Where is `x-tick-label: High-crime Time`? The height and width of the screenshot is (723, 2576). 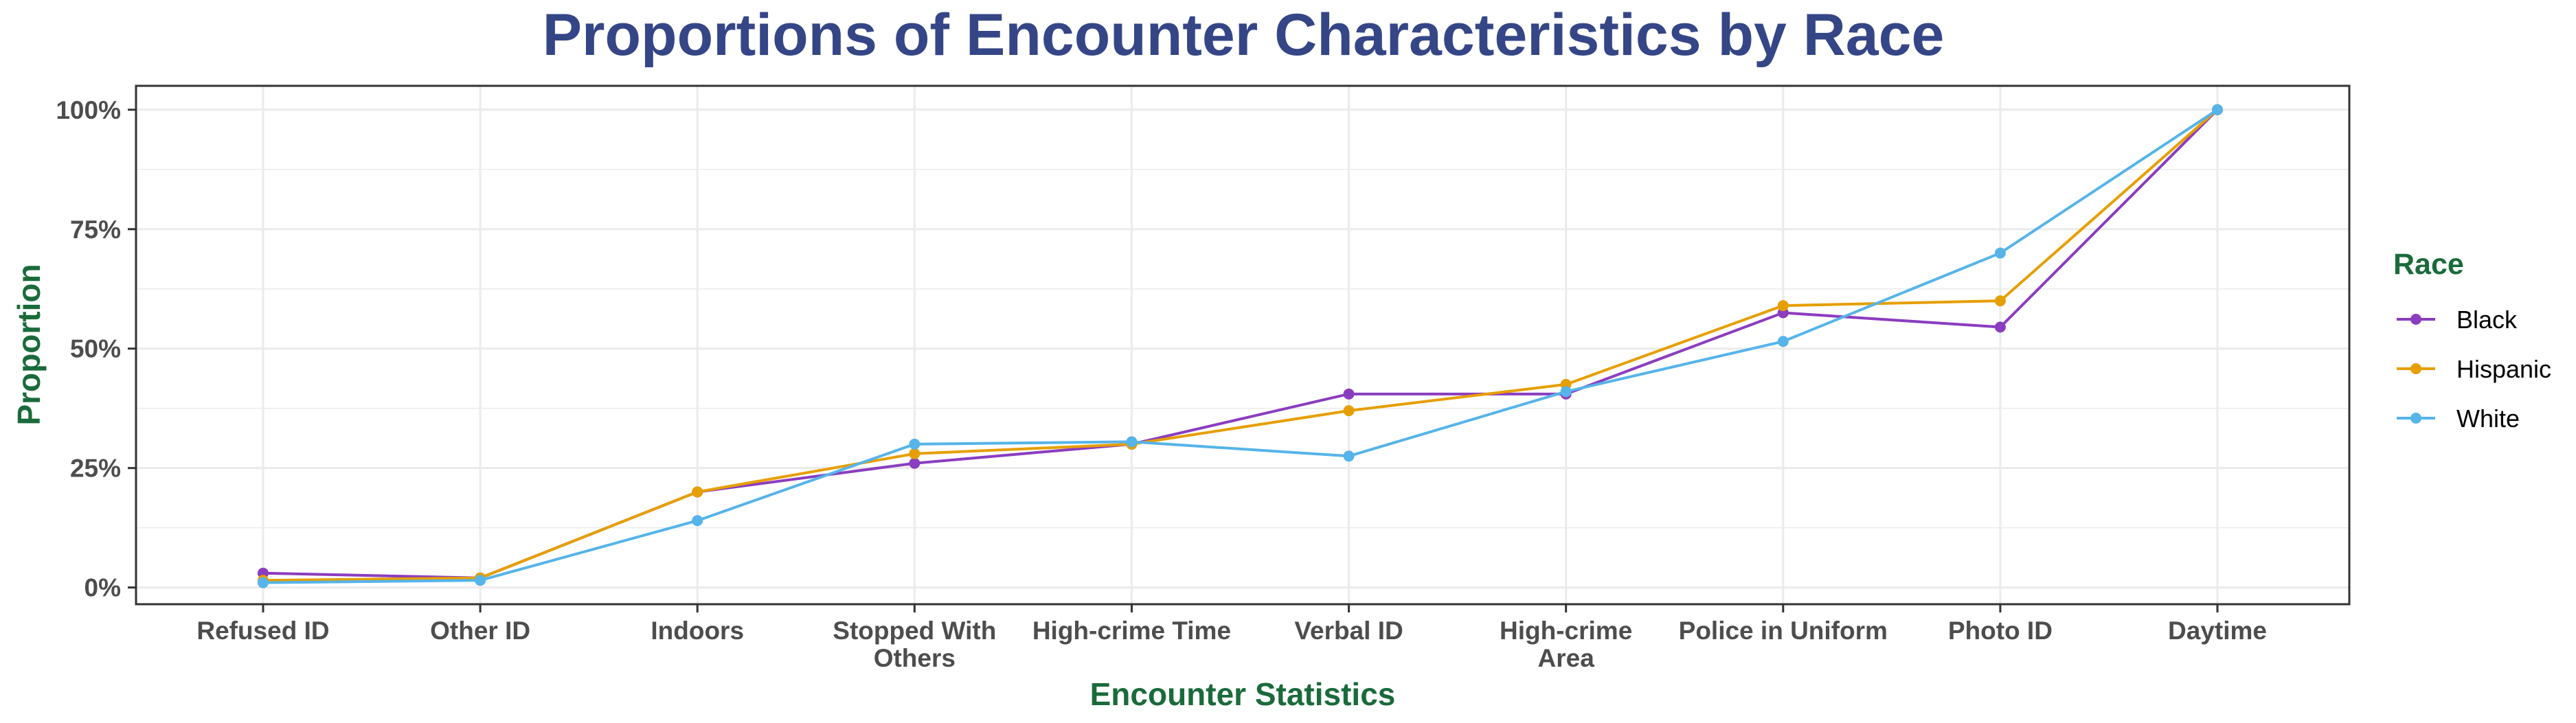 x-tick-label: High-crime Time is located at coordinates (1131, 631).